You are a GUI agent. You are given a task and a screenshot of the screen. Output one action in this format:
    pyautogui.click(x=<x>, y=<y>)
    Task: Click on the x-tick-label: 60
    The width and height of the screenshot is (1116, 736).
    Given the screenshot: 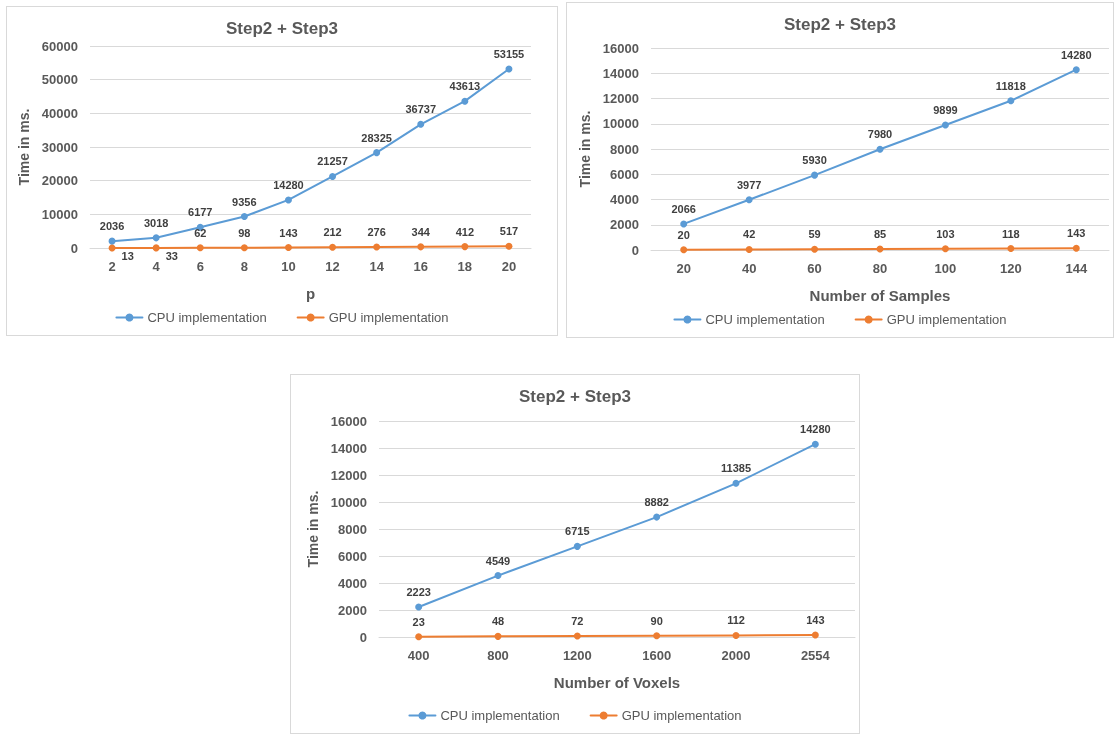 What is the action you would take?
    pyautogui.click(x=814, y=268)
    